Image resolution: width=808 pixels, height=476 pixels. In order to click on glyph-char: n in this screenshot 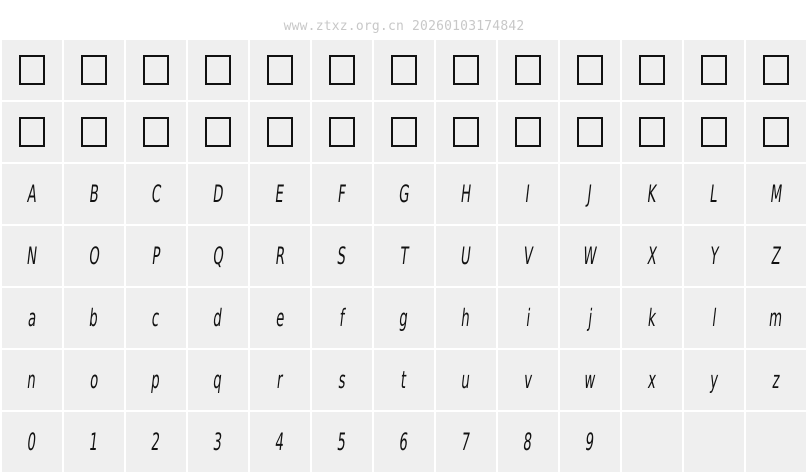, I will do `click(32, 380)`.